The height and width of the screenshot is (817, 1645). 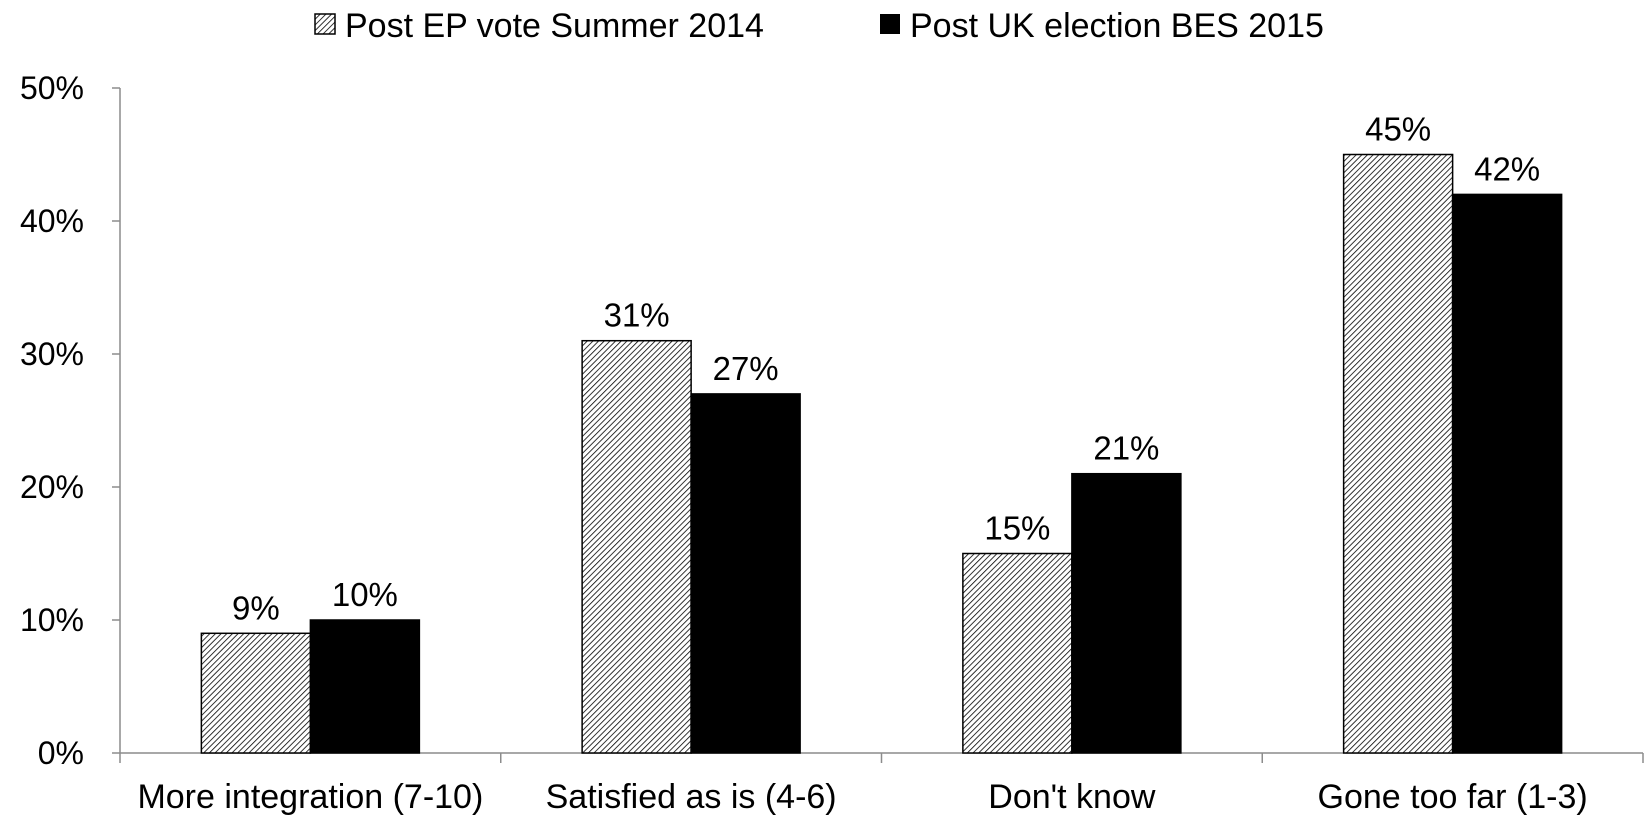 I want to click on data-label: 21%, so click(x=1126, y=448).